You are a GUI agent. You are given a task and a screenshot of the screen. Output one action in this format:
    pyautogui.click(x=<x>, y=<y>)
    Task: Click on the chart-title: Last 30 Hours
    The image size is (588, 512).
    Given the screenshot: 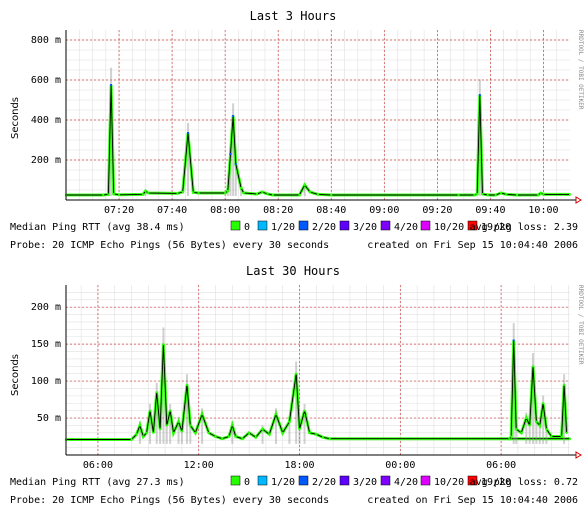 What is the action you would take?
    pyautogui.click(x=293, y=271)
    